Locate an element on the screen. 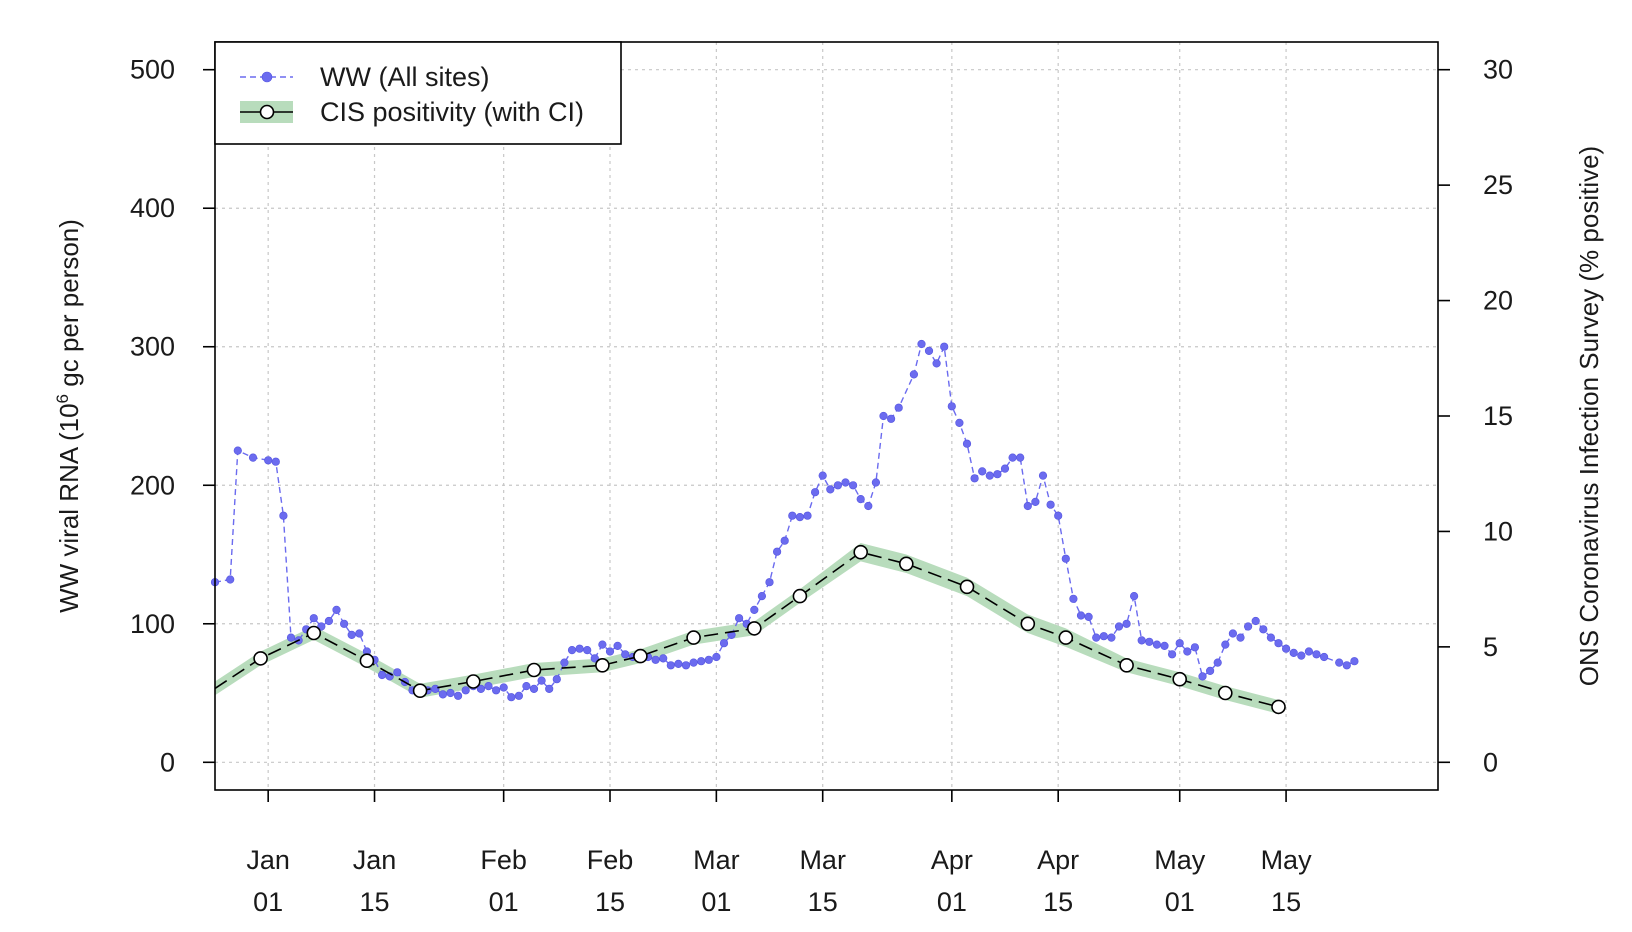  legend: WW (All sites) CIS positivity (with CI) is located at coordinates (418, 93).